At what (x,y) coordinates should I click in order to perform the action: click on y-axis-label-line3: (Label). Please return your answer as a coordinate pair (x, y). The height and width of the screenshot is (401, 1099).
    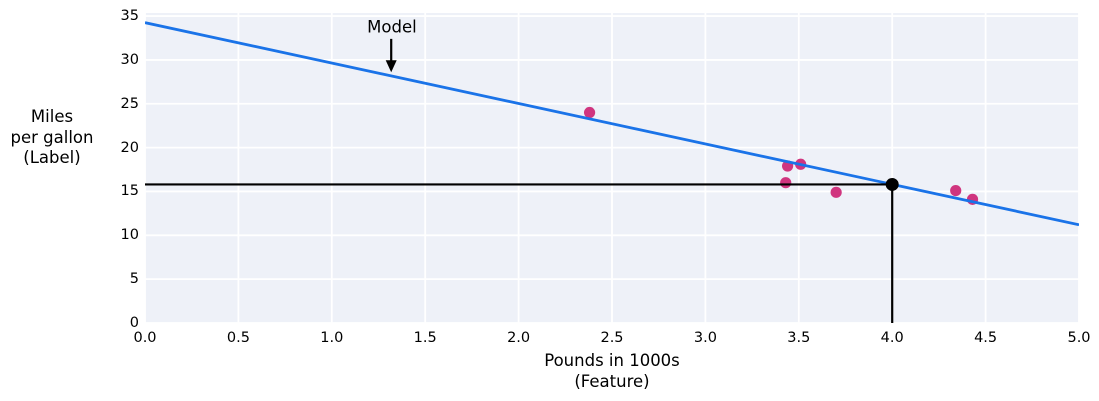
    Looking at the image, I should click on (52, 158).